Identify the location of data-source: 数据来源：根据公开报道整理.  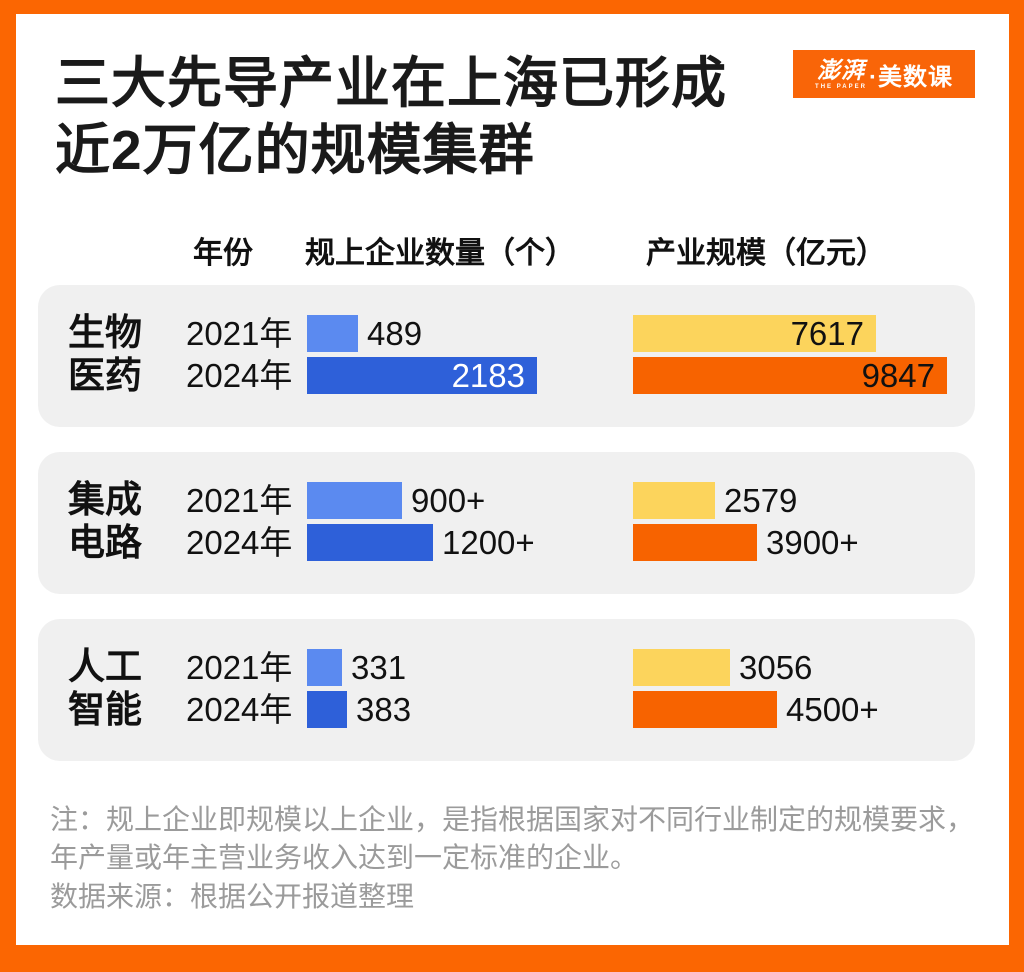
(232, 896).